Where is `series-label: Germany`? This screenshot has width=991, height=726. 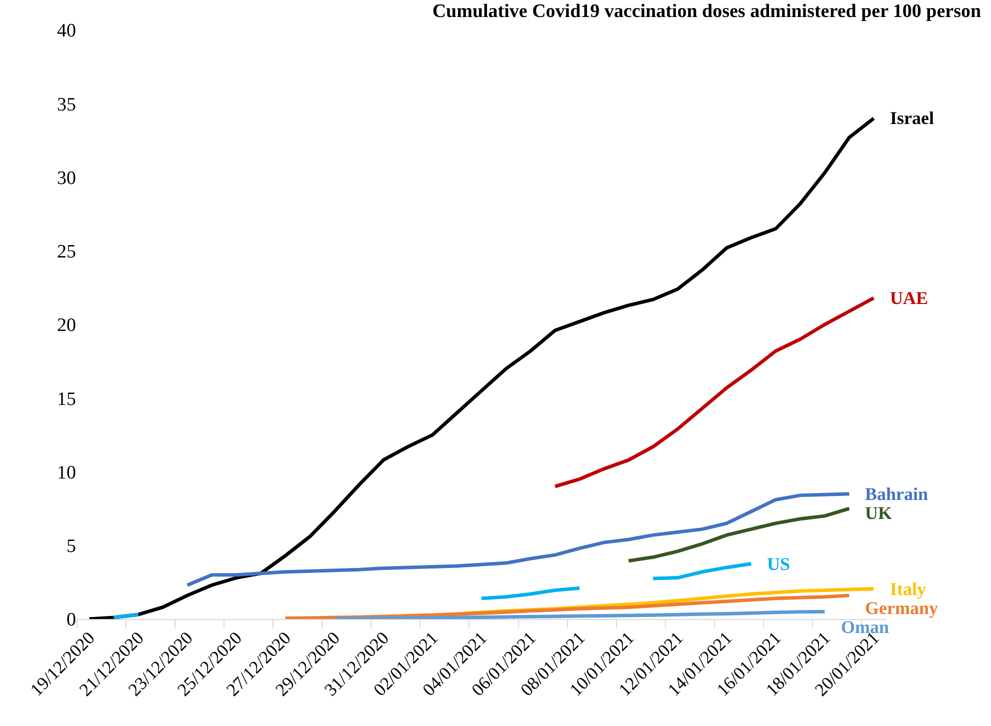 series-label: Germany is located at coordinates (901, 608).